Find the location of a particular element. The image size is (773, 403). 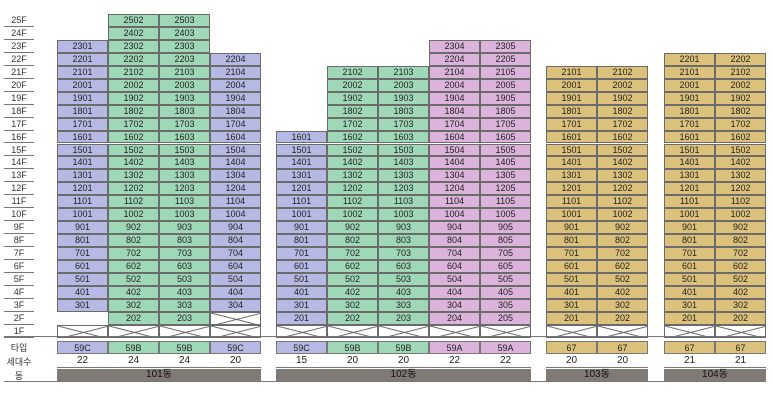

unit-cell: 704 is located at coordinates (235, 254).